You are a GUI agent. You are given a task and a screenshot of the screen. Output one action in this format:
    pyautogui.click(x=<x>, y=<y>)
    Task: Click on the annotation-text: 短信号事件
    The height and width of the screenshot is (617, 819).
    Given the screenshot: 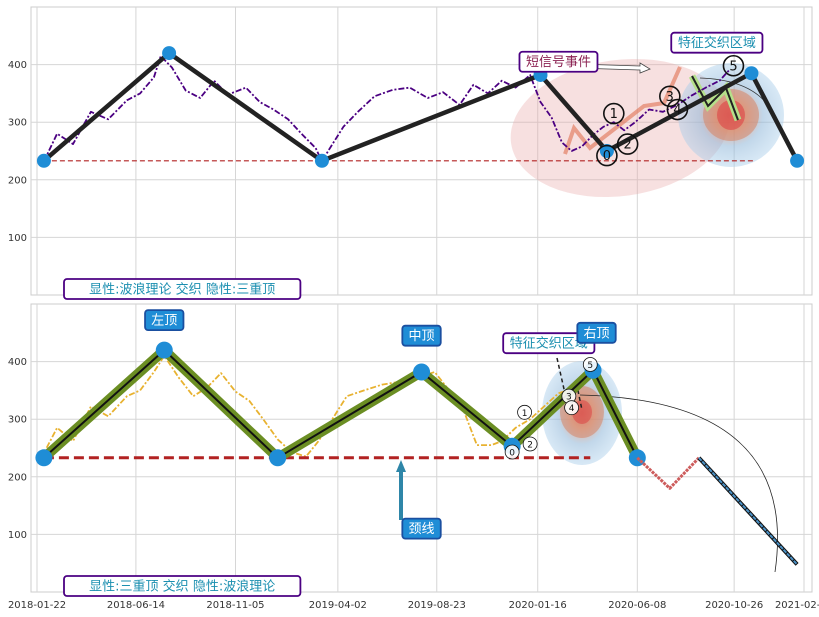 What is the action you would take?
    pyautogui.click(x=558, y=62)
    